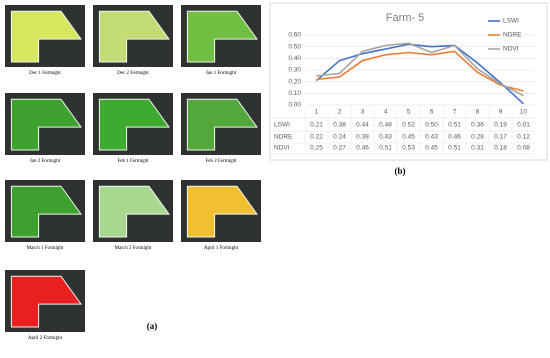 Image resolution: width=550 pixels, height=358 pixels. I want to click on image-caption: April 2 Fortnight, so click(45, 338).